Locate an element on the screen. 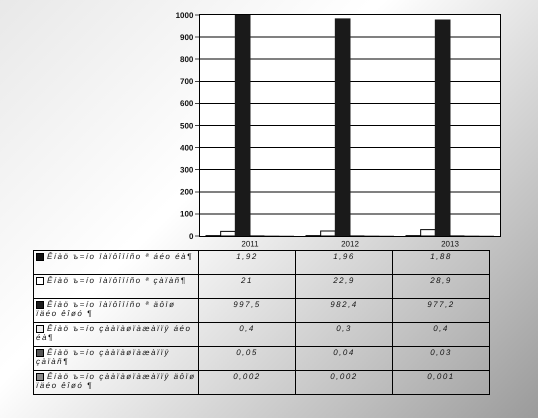  y-tick-label: 100 is located at coordinates (187, 214).